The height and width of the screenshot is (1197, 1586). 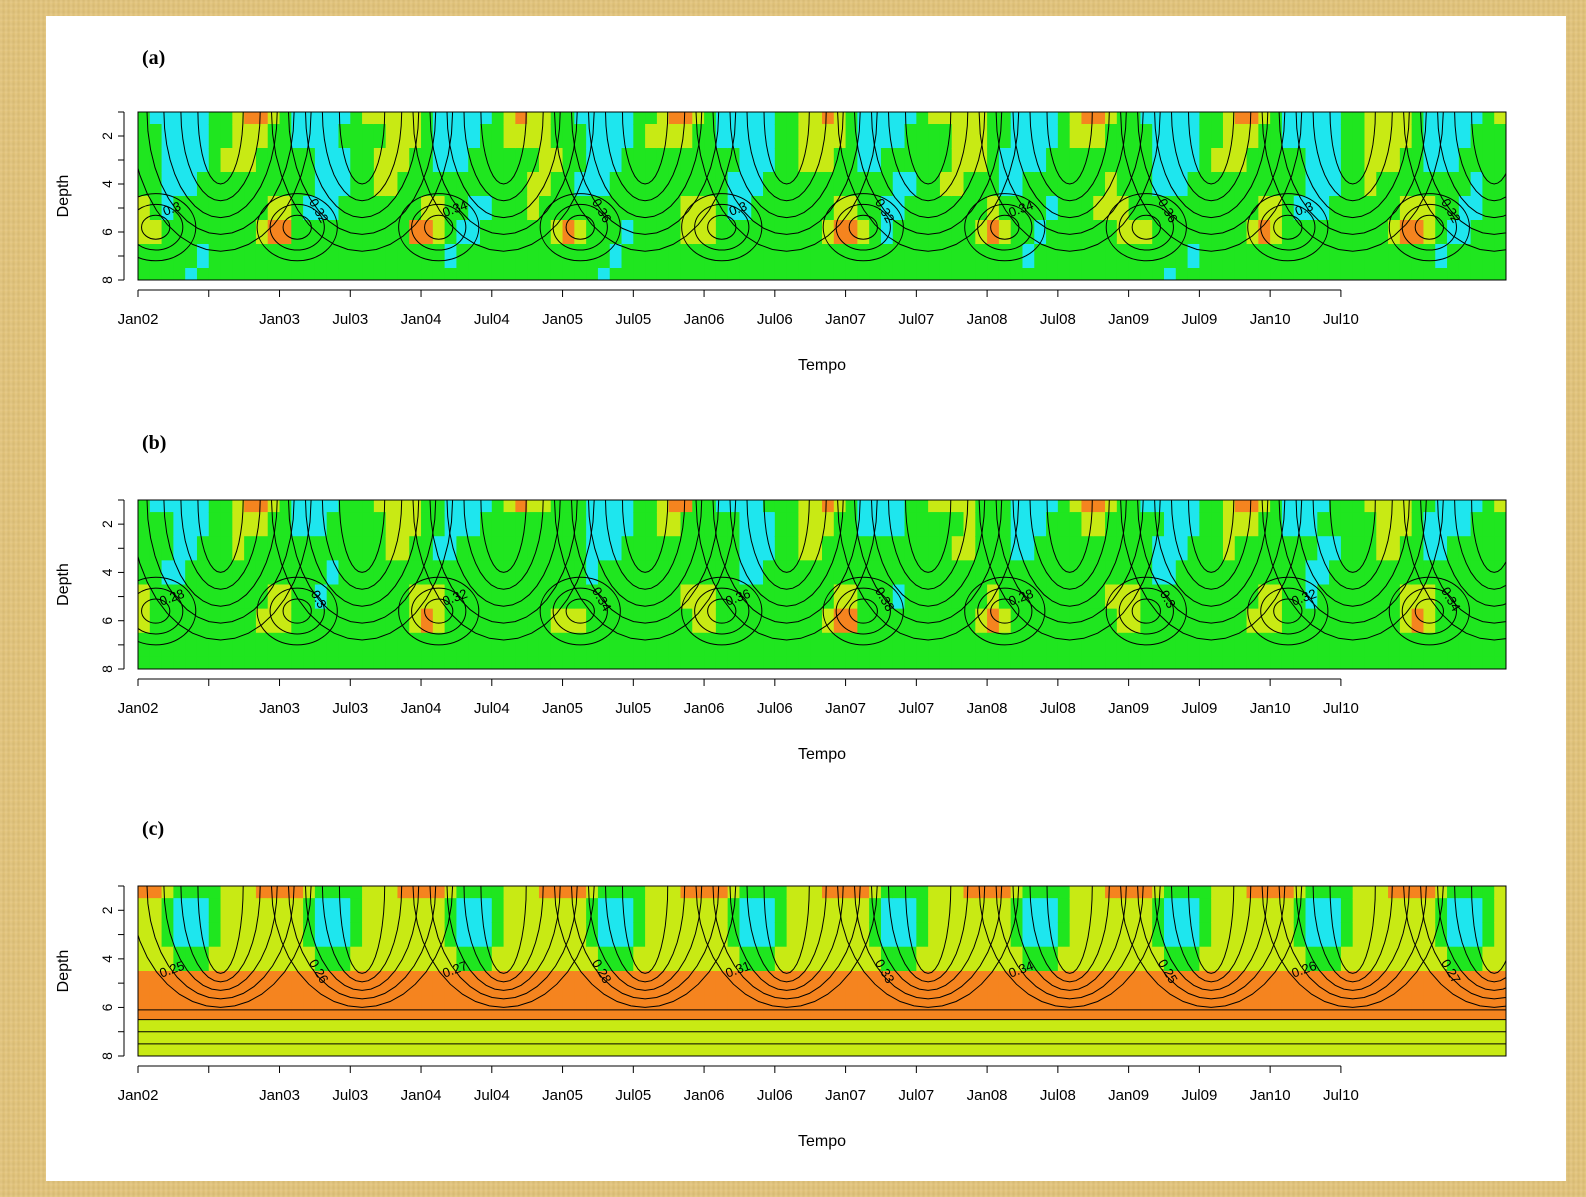 What do you see at coordinates (775, 1095) in the screenshot?
I see `x-tick-label: Jul06` at bounding box center [775, 1095].